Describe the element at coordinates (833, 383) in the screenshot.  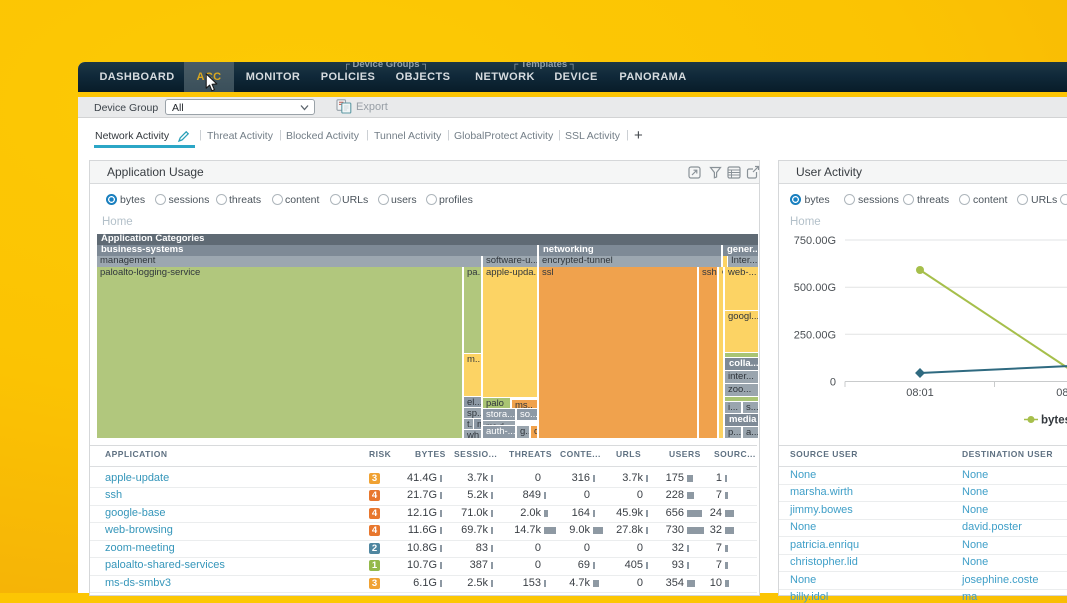
I see `svg-text: 0` at that location.